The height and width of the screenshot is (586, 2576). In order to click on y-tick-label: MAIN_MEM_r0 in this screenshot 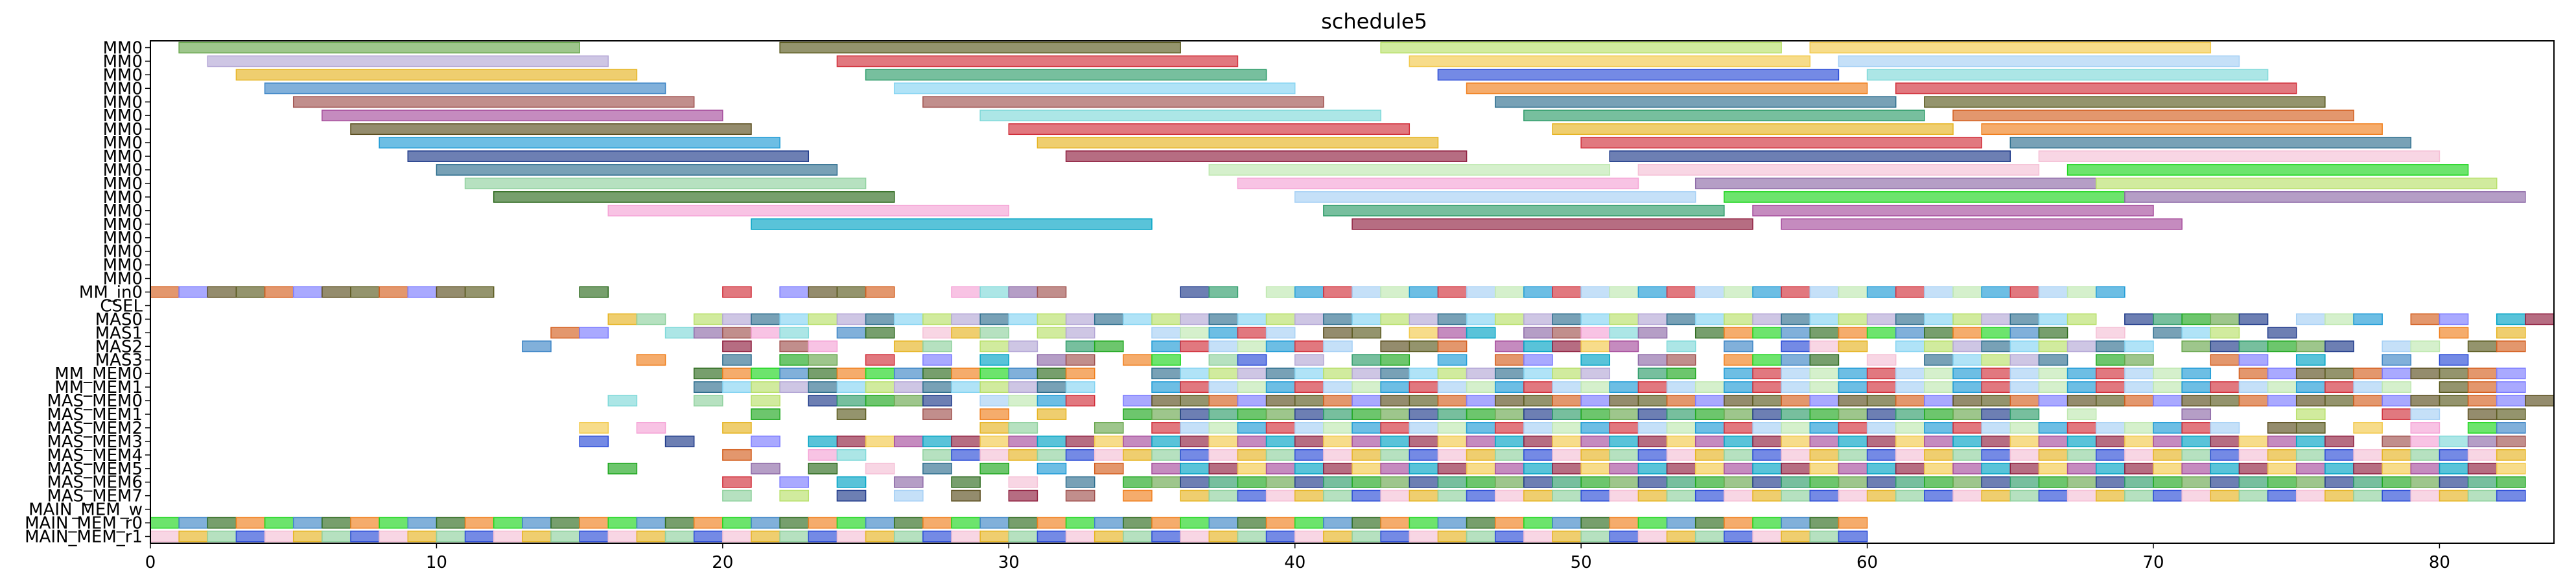, I will do `click(84, 523)`.